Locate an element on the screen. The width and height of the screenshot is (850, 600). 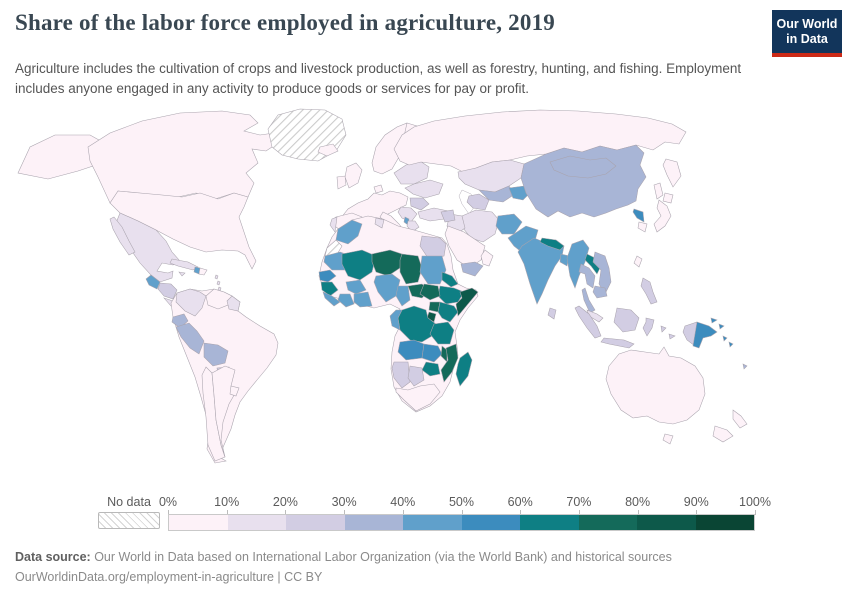
country-mexico-baja is located at coordinates (122, 236).